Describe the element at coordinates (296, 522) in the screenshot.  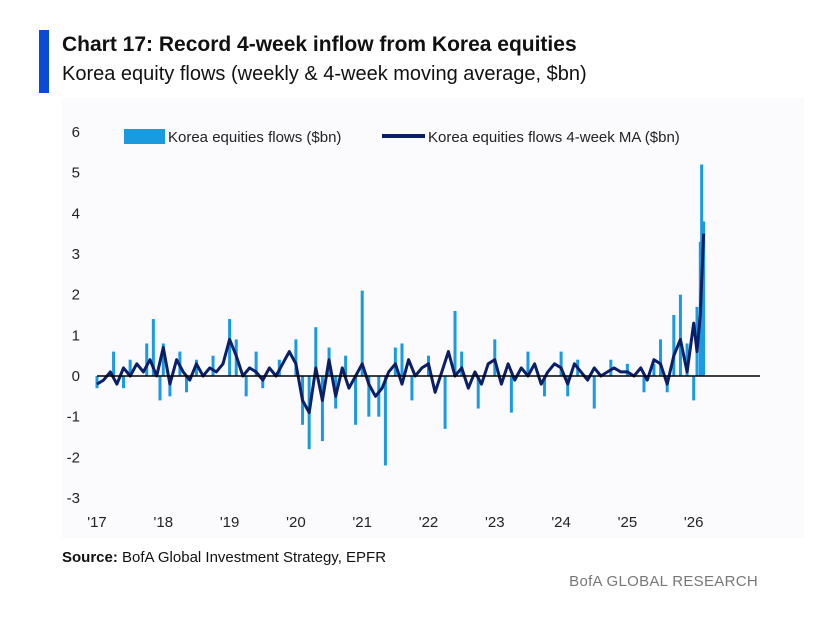
I see `x-tick-label: '20` at that location.